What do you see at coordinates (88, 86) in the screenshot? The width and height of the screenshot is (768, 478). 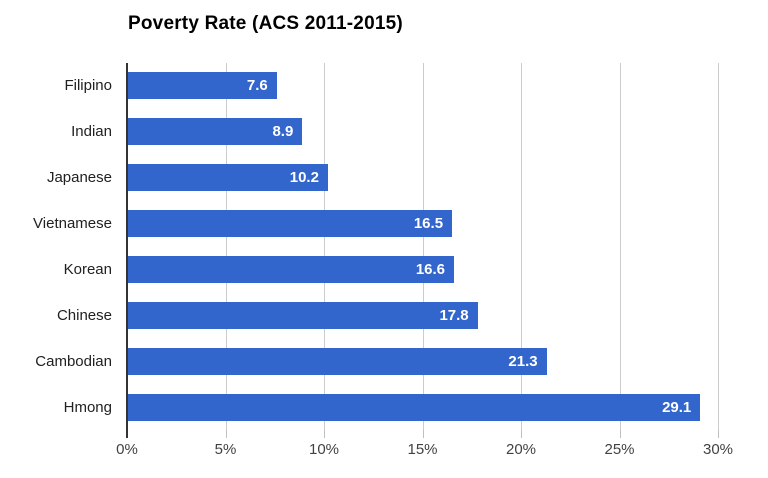 I see `category-label: Filipino` at bounding box center [88, 86].